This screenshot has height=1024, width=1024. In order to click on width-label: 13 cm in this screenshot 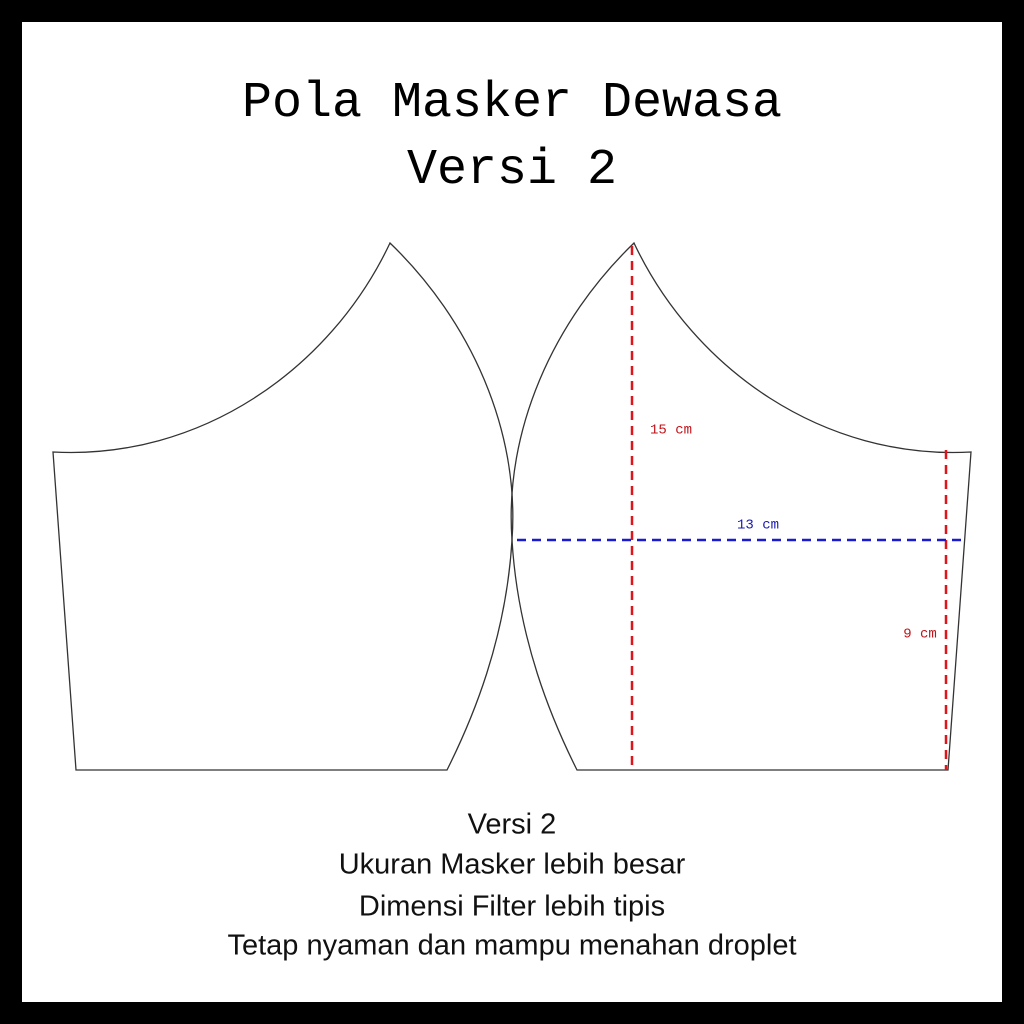, I will do `click(758, 526)`.